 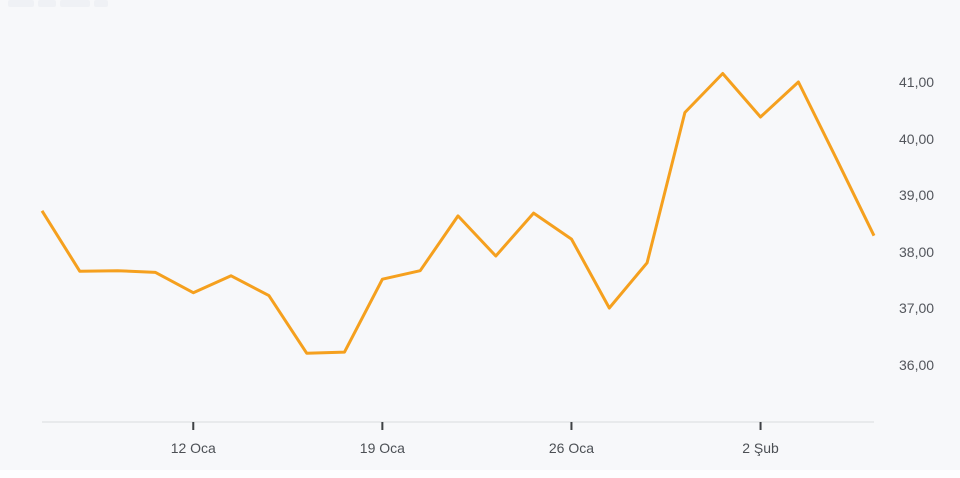 What do you see at coordinates (63, 4) in the screenshot?
I see `cropped-top-edge-artifact` at bounding box center [63, 4].